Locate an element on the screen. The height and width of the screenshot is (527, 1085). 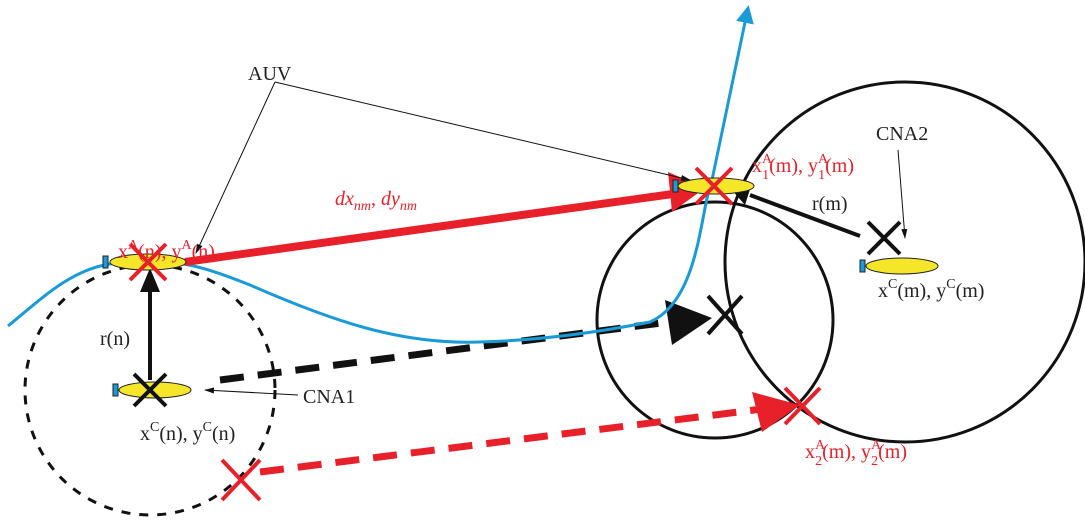
label: xA 2(m), yA 2(m) is located at coordinates (856, 453).